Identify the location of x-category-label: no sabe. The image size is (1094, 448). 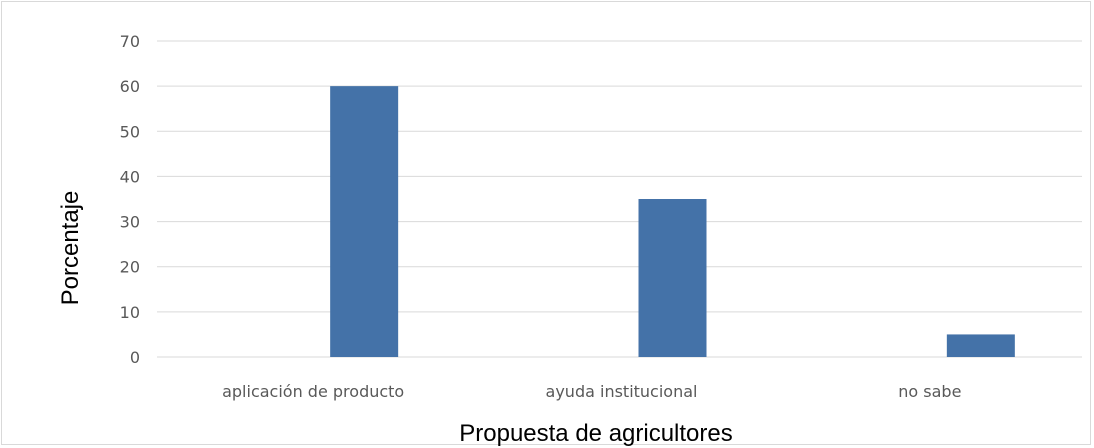
(929, 391).